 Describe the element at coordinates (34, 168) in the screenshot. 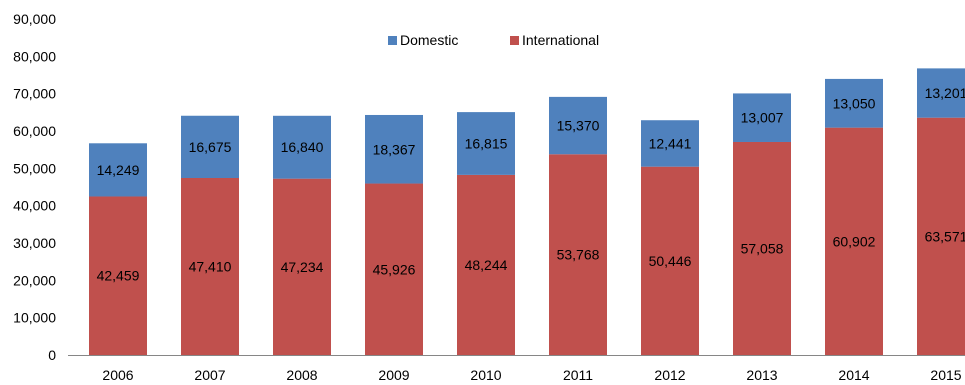

I see `y-tick-label: 50,000` at that location.